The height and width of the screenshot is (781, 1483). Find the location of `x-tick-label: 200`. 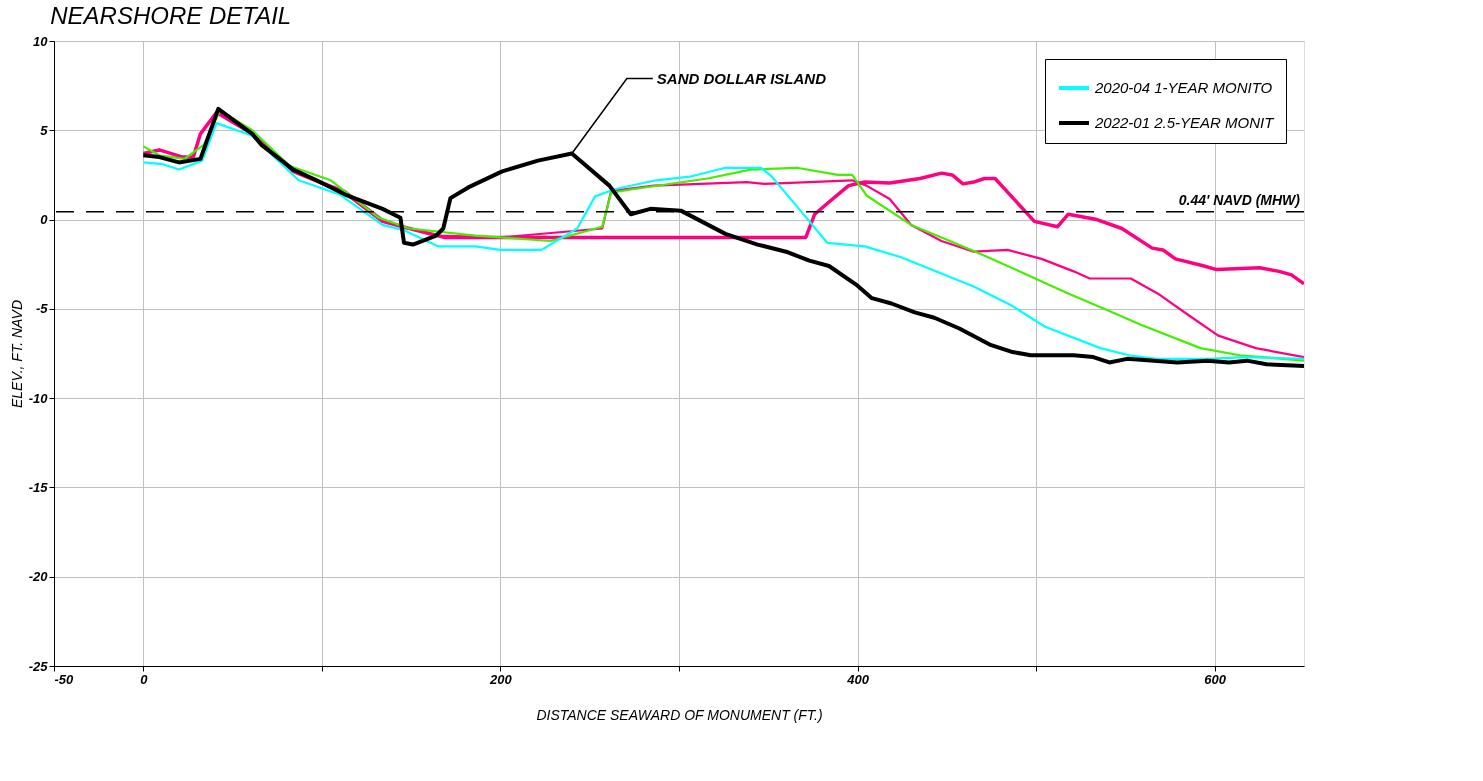

x-tick-label: 200 is located at coordinates (501, 679).